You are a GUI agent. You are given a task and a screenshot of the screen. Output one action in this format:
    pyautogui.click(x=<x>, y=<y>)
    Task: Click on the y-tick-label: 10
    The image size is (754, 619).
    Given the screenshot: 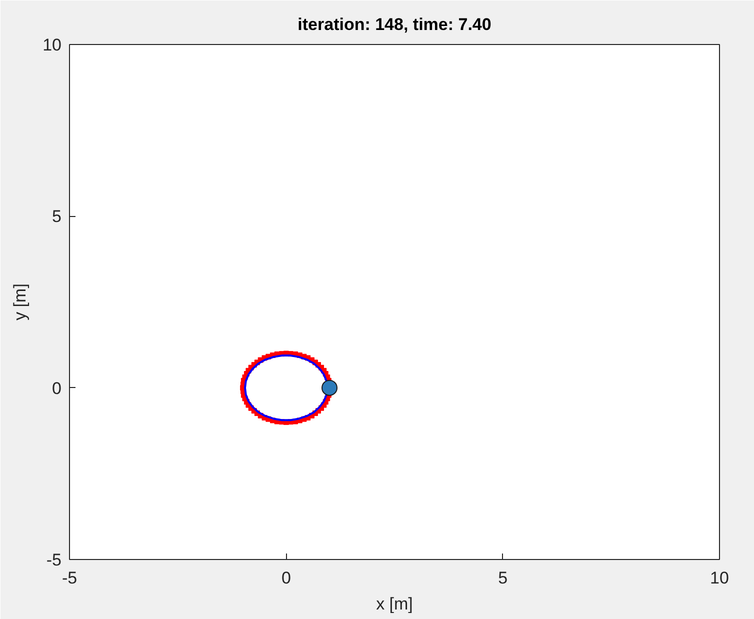 What is the action you would take?
    pyautogui.click(x=52, y=45)
    